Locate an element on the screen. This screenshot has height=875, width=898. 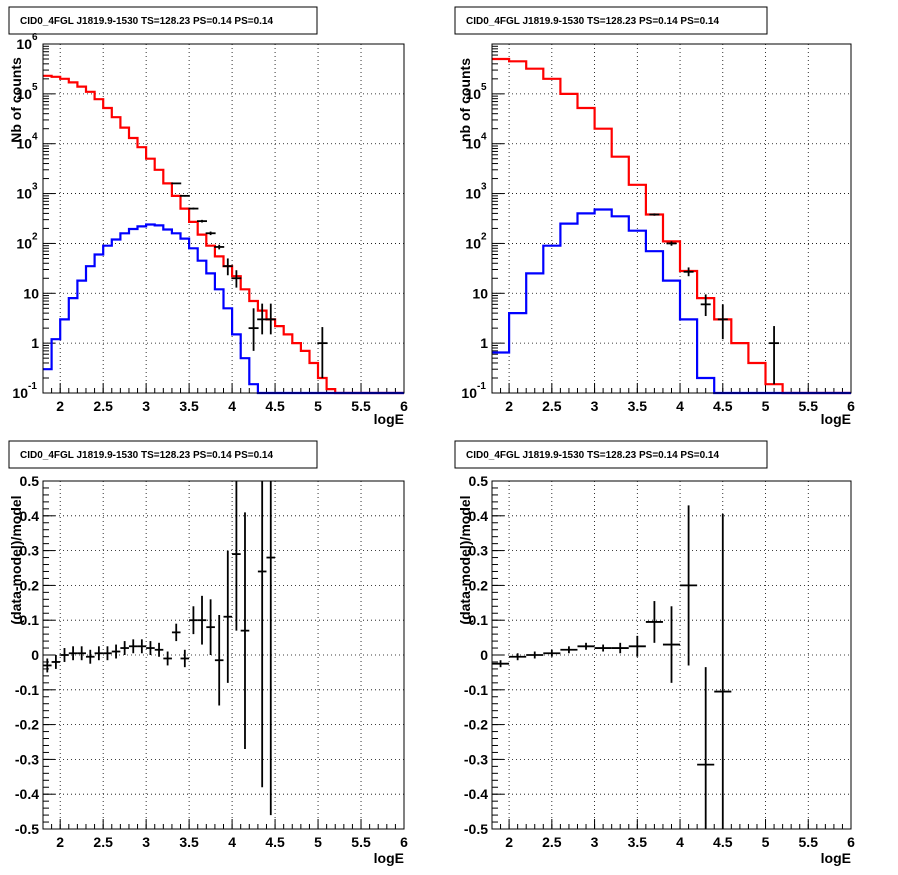
y-tick-exponent: 4 is located at coordinates (484, 137).